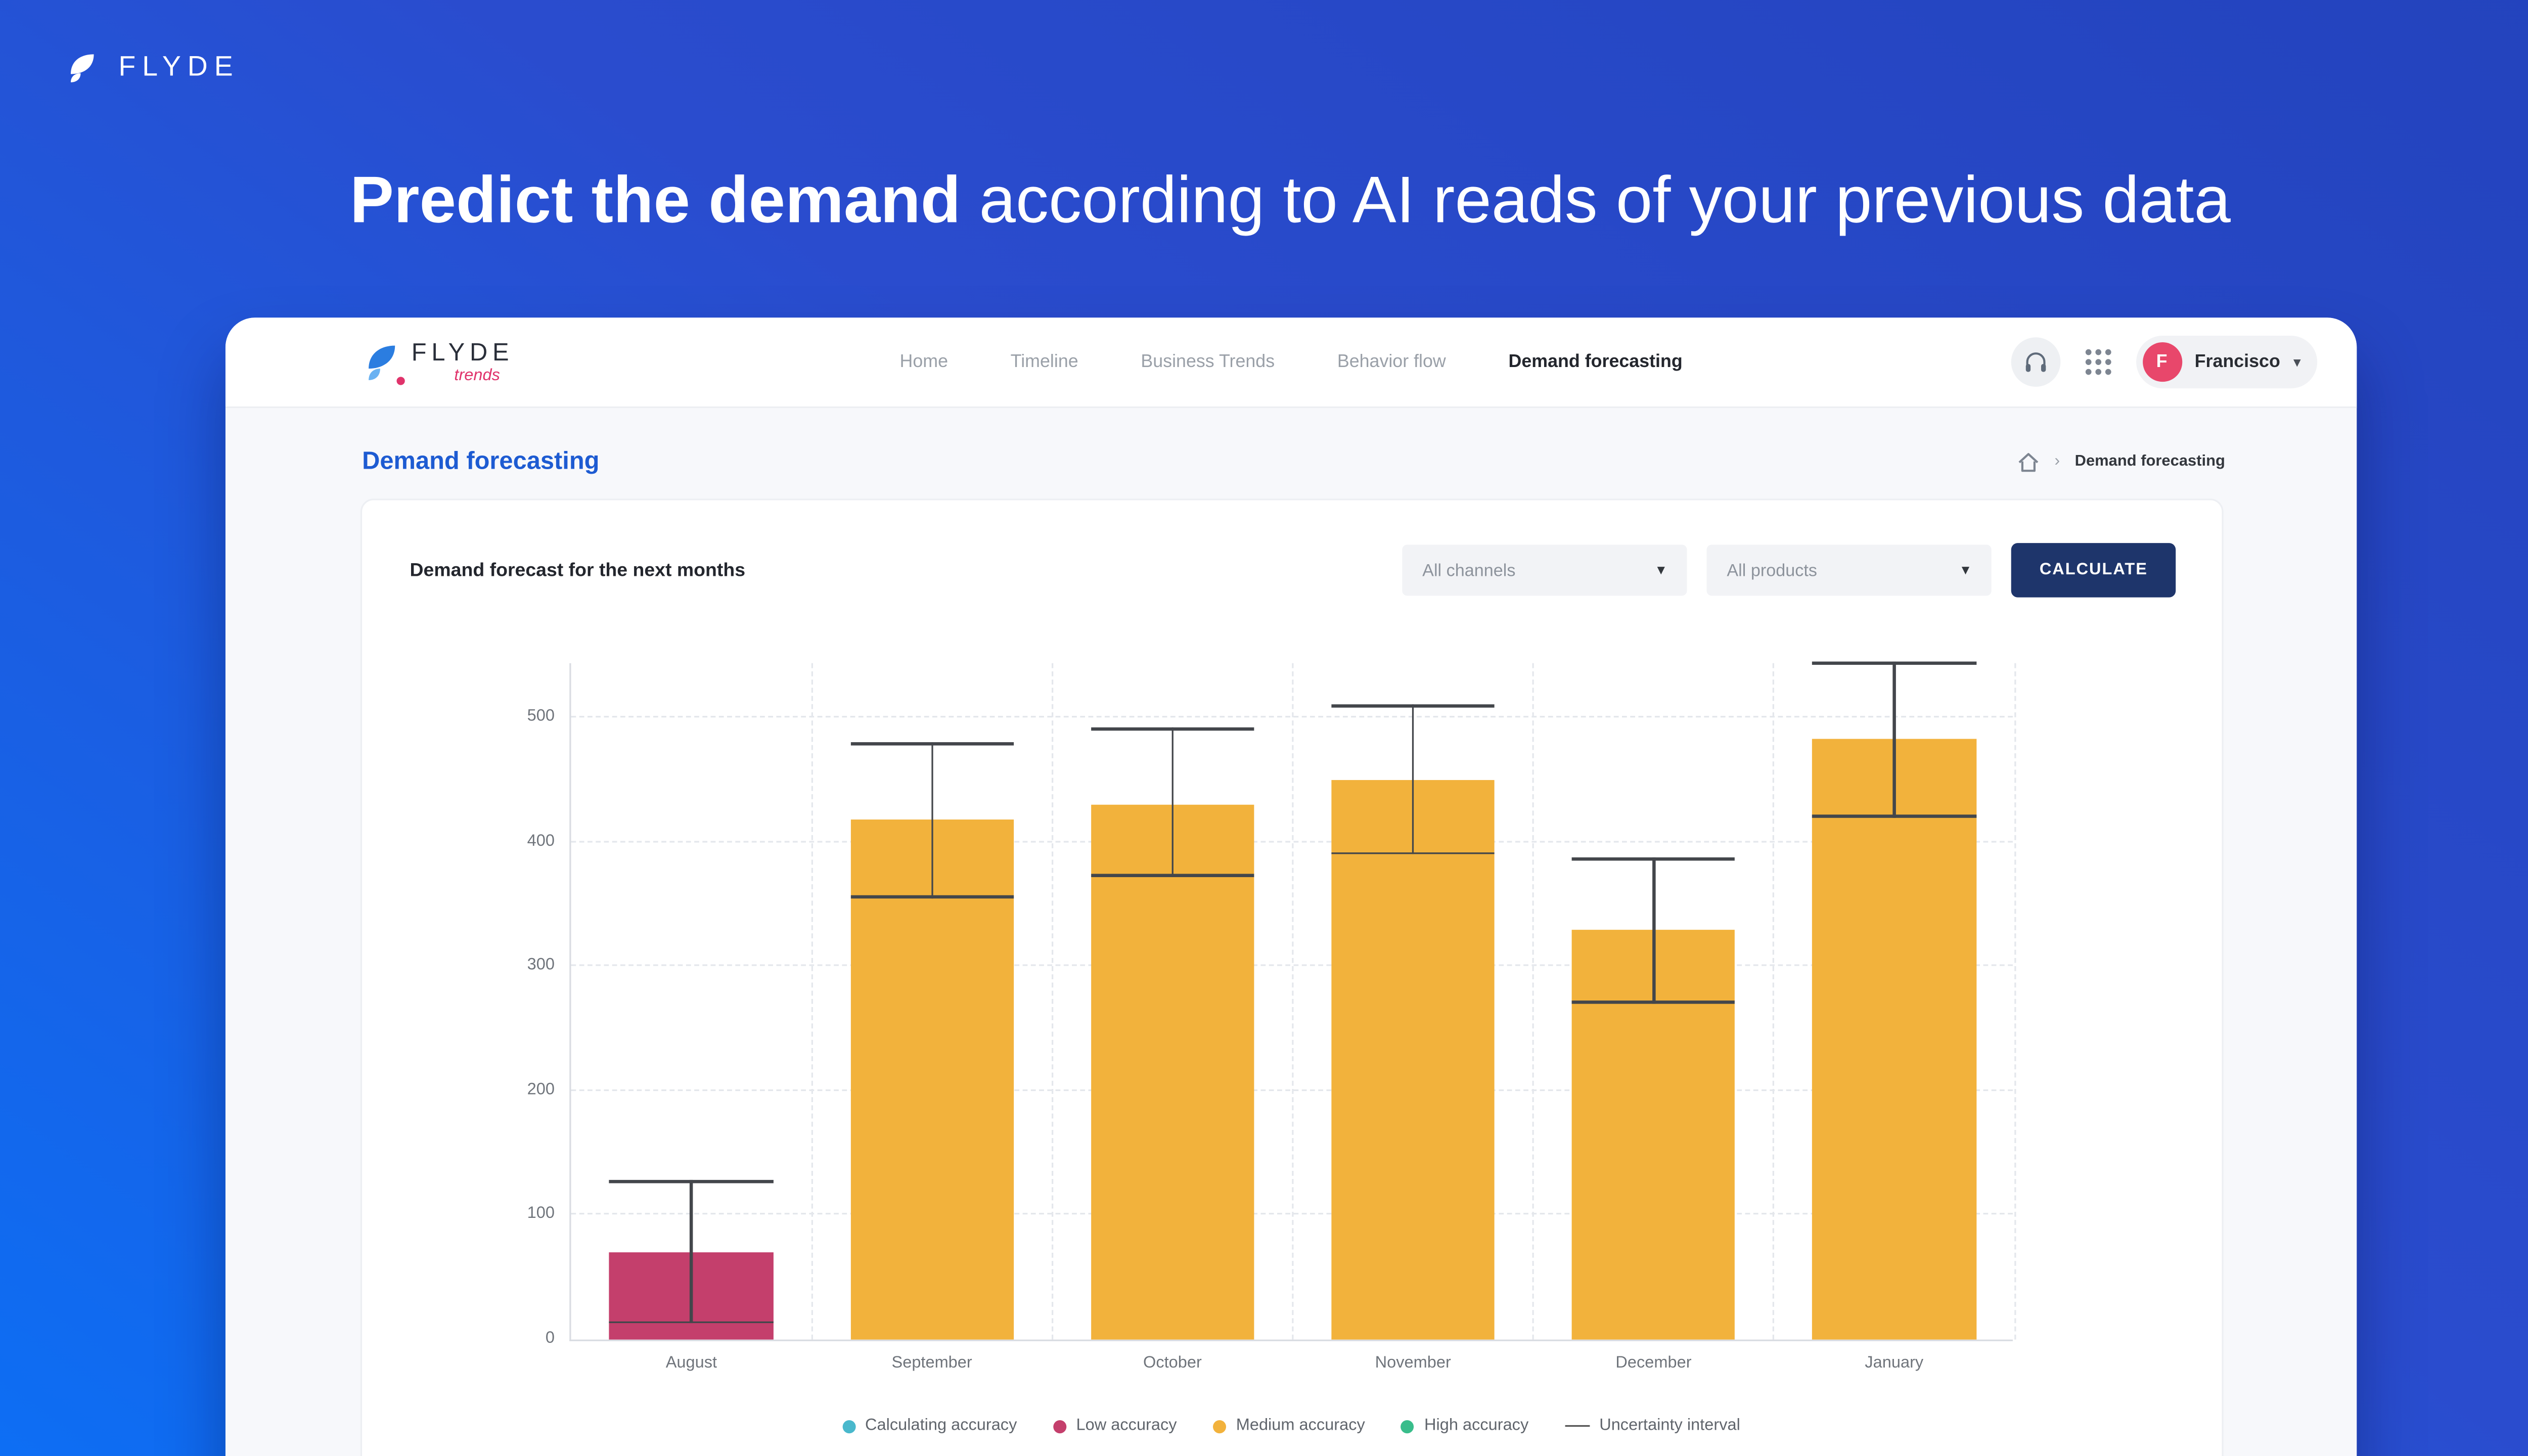  What do you see at coordinates (656, 200) in the screenshot?
I see `hero-headline-bold: Predict the demand` at bounding box center [656, 200].